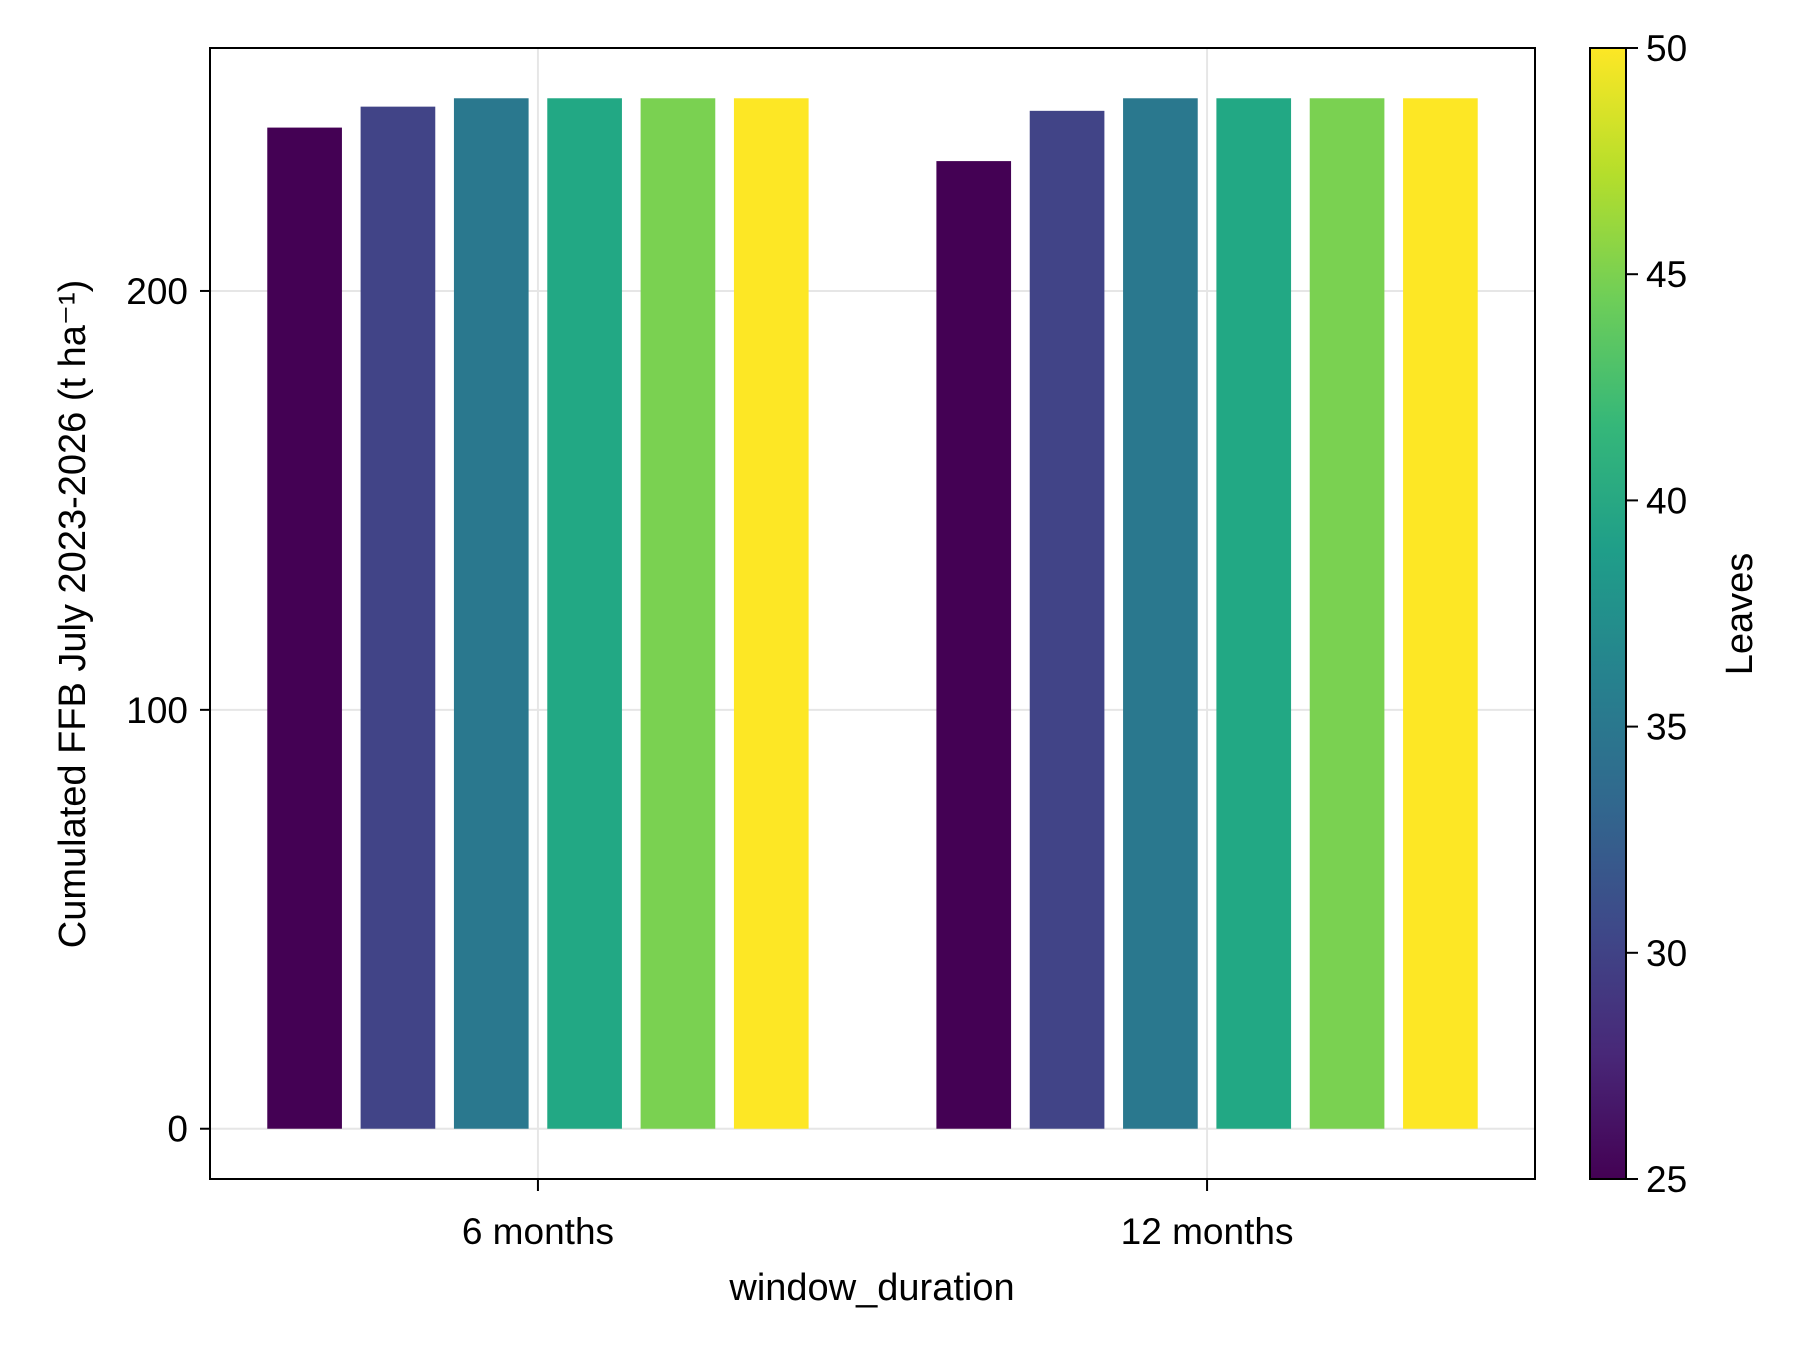 This screenshot has height=1355, width=1800. Describe the element at coordinates (73, 614) in the screenshot. I see `y-axis-title: Cumulated FFB July 2023-2026 (t ha⁻¹)` at that location.